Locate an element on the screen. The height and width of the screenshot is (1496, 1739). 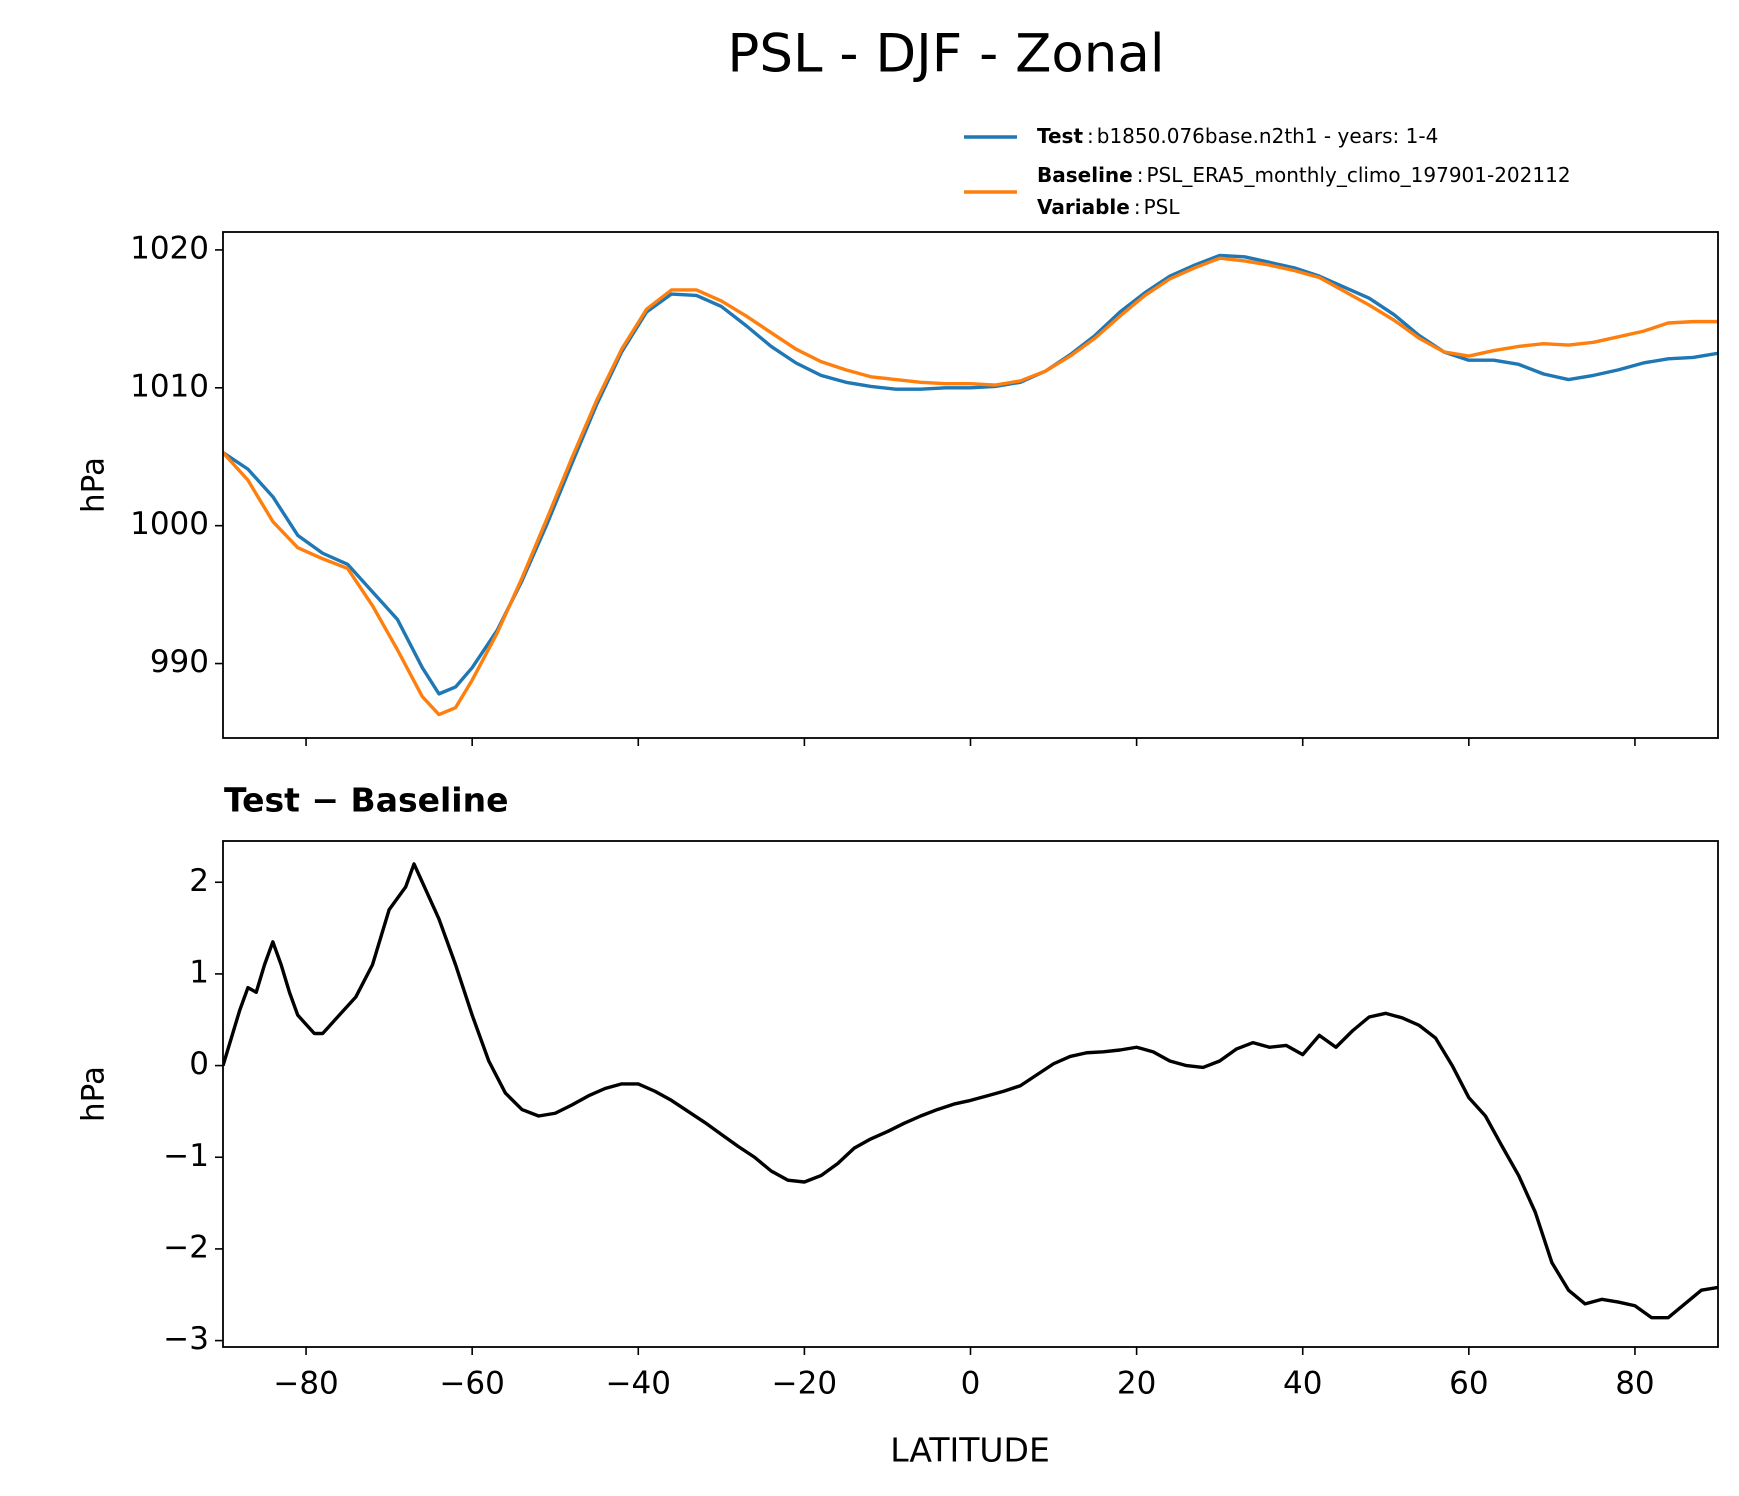
x-tick-label: −80 is located at coordinates (305, 1384).